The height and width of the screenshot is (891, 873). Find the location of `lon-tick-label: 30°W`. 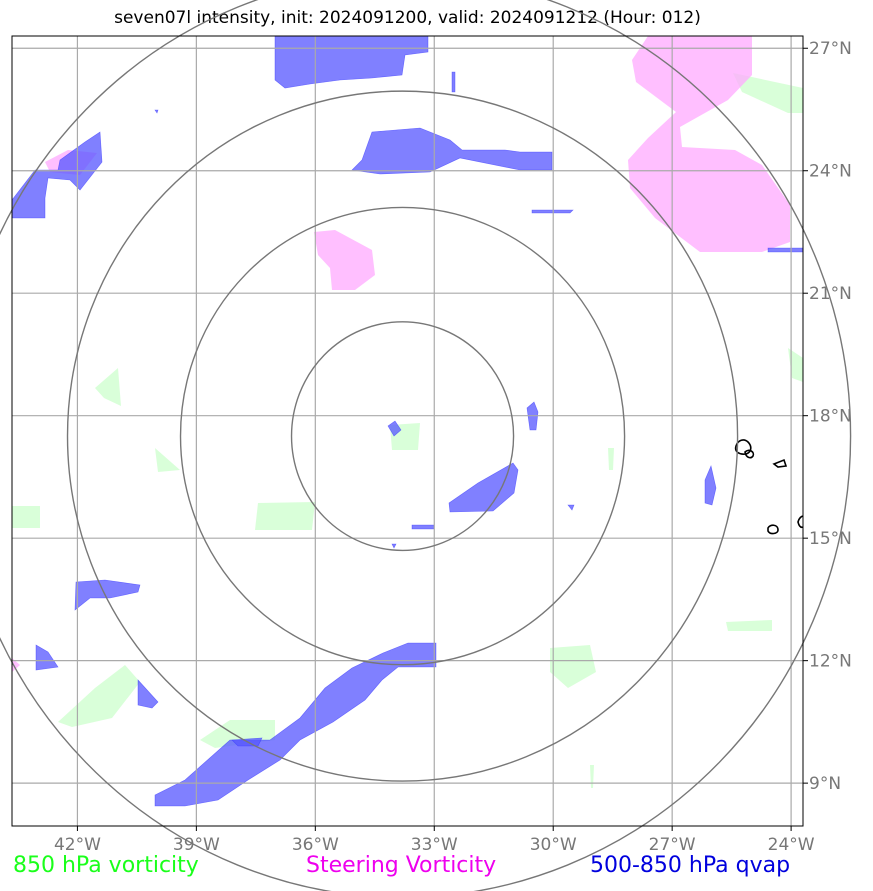

lon-tick-label: 30°W is located at coordinates (553, 845).